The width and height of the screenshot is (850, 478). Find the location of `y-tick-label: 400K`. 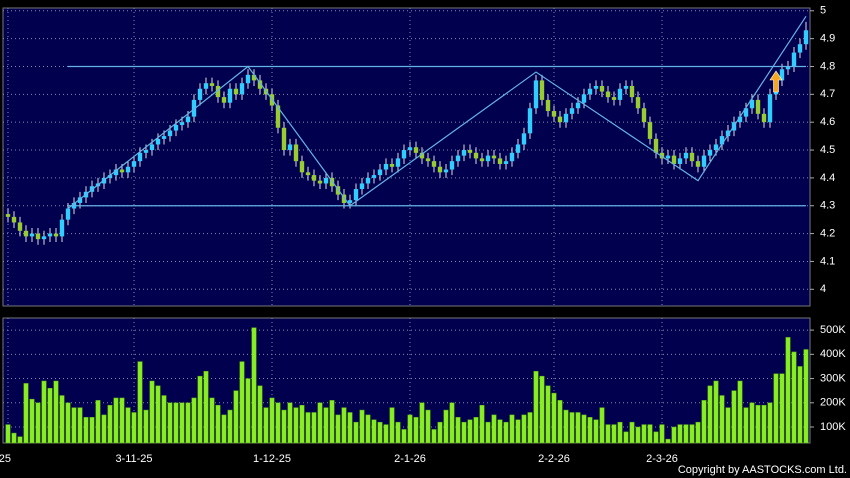

y-tick-label: 400K is located at coordinates (833, 354).